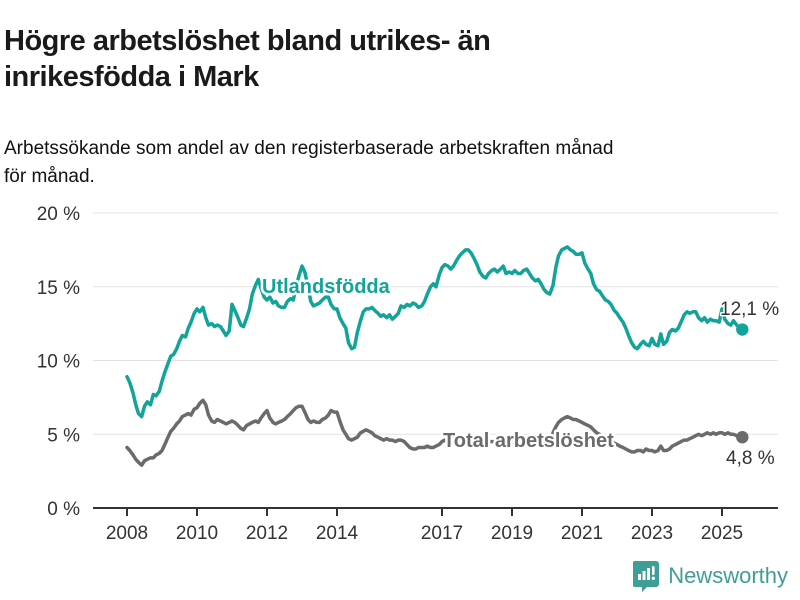 The image size is (800, 600). What do you see at coordinates (49, 176) in the screenshot?
I see `subtitle-line-2: för månad.` at bounding box center [49, 176].